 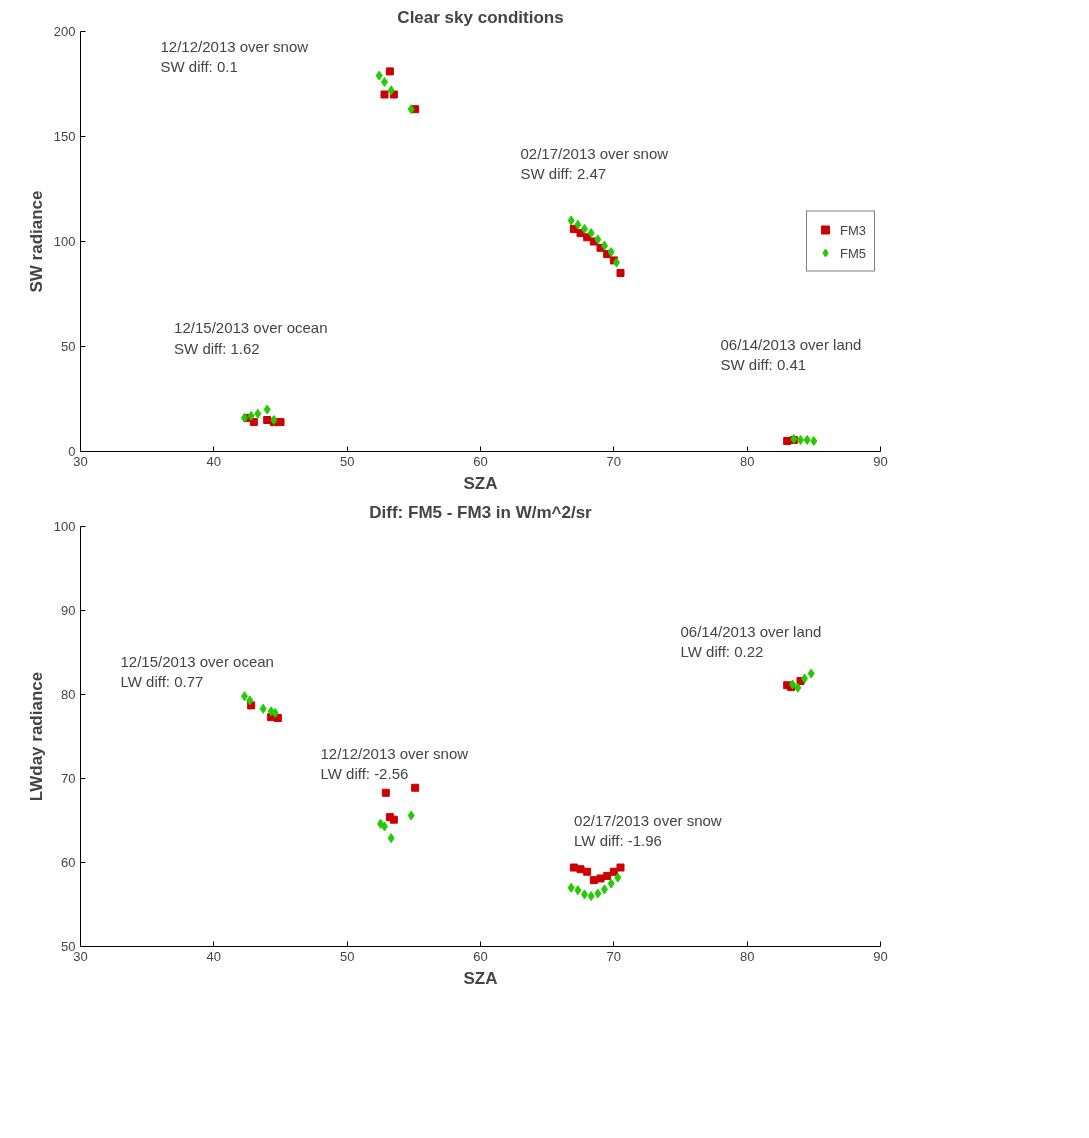 What do you see at coordinates (68, 346) in the screenshot?
I see `y-tick-label: 50` at bounding box center [68, 346].